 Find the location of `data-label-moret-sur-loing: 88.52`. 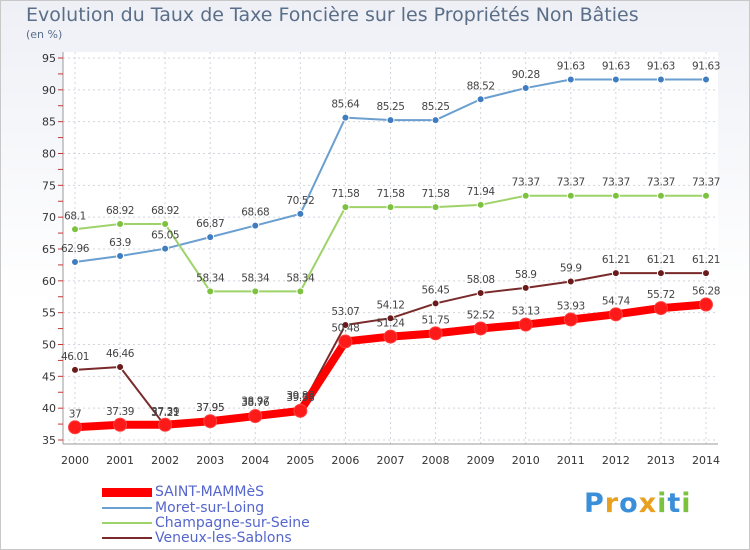

data-label-moret-sur-loing: 88.52 is located at coordinates (481, 86).